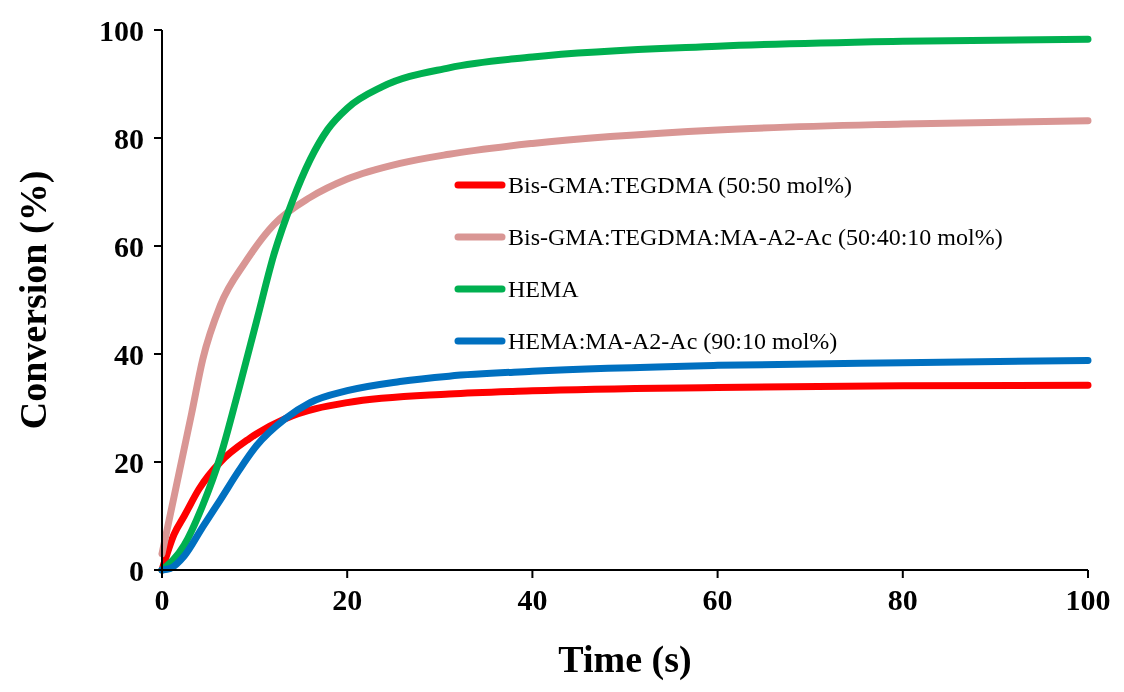  Describe the element at coordinates (755, 237) in the screenshot. I see `legend-label: Bis-GMA:TEGDMA:MA-A2-Ac (50:40:10 mol%)` at that location.